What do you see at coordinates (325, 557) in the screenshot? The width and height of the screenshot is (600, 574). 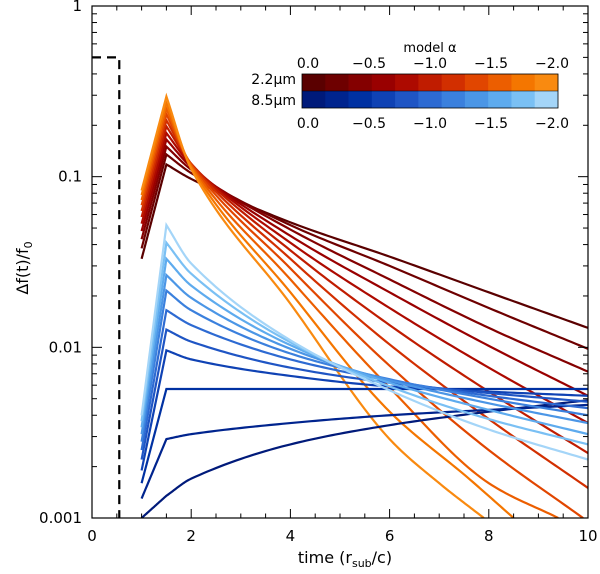 I see `x-axis-label-main: time (r` at bounding box center [325, 557].